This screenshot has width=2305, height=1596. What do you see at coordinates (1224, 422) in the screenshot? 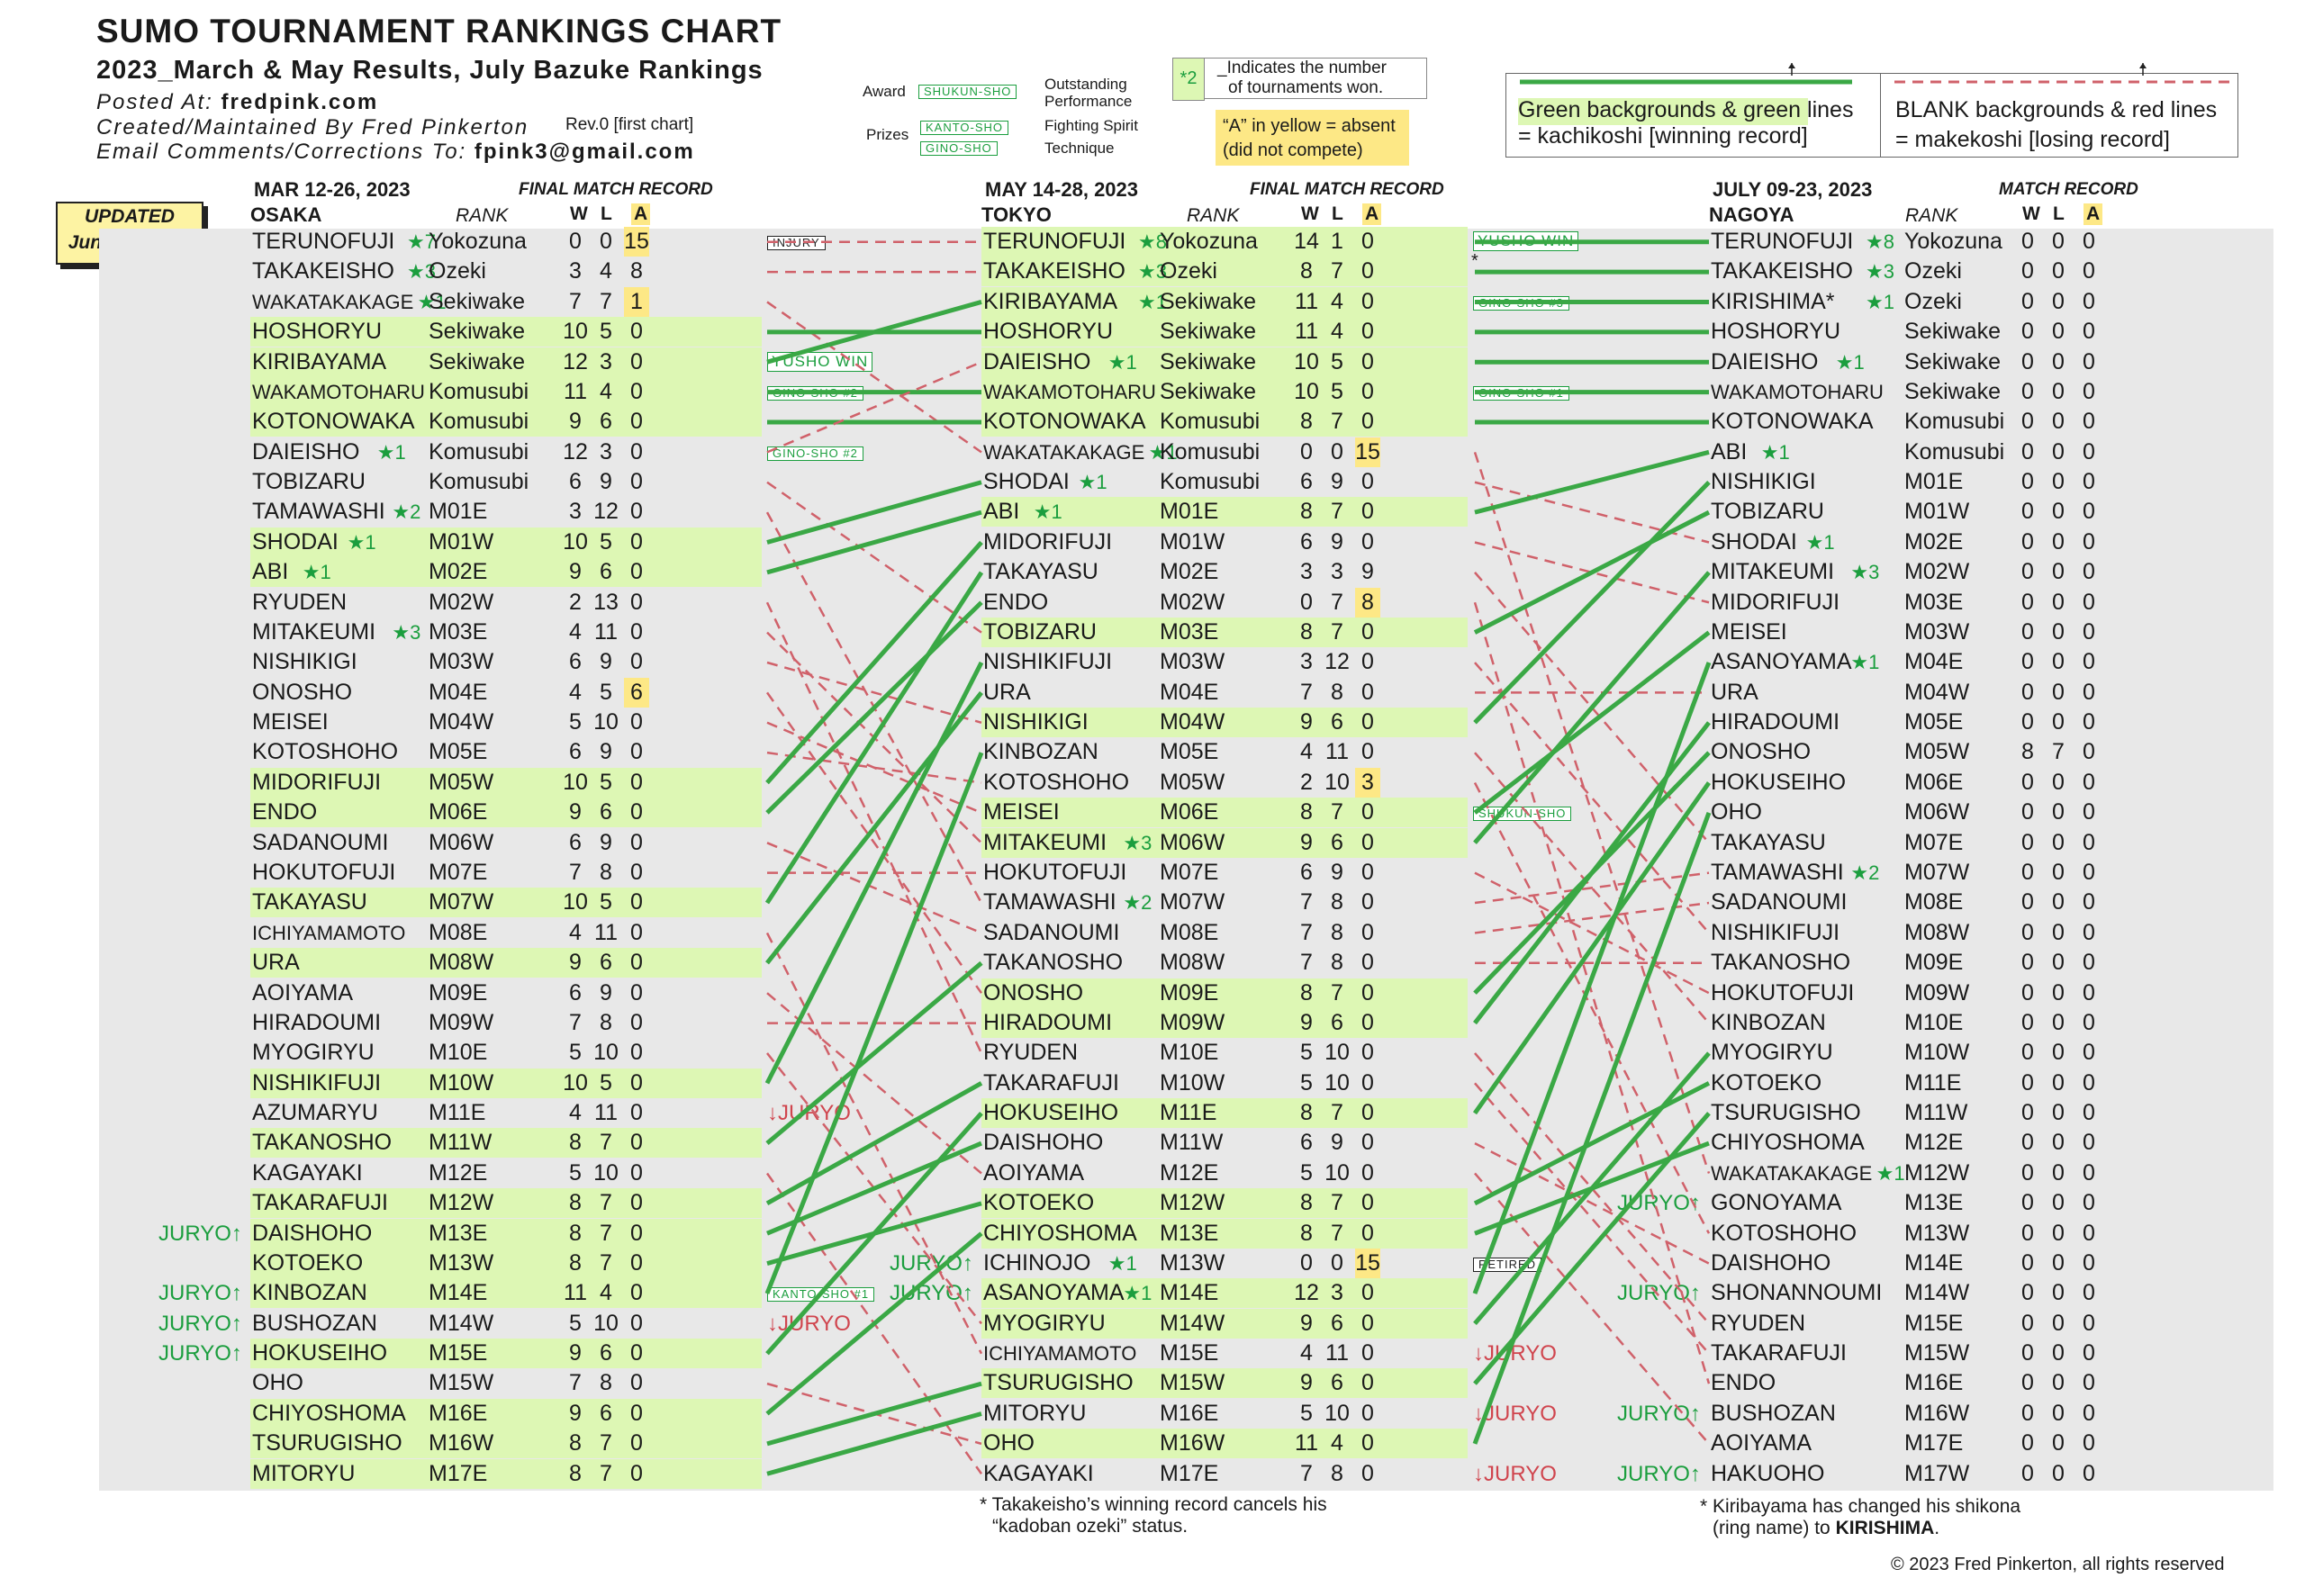
I see `table-row: KOTONOWAKA Komusubi 8 7 0` at bounding box center [1224, 422].